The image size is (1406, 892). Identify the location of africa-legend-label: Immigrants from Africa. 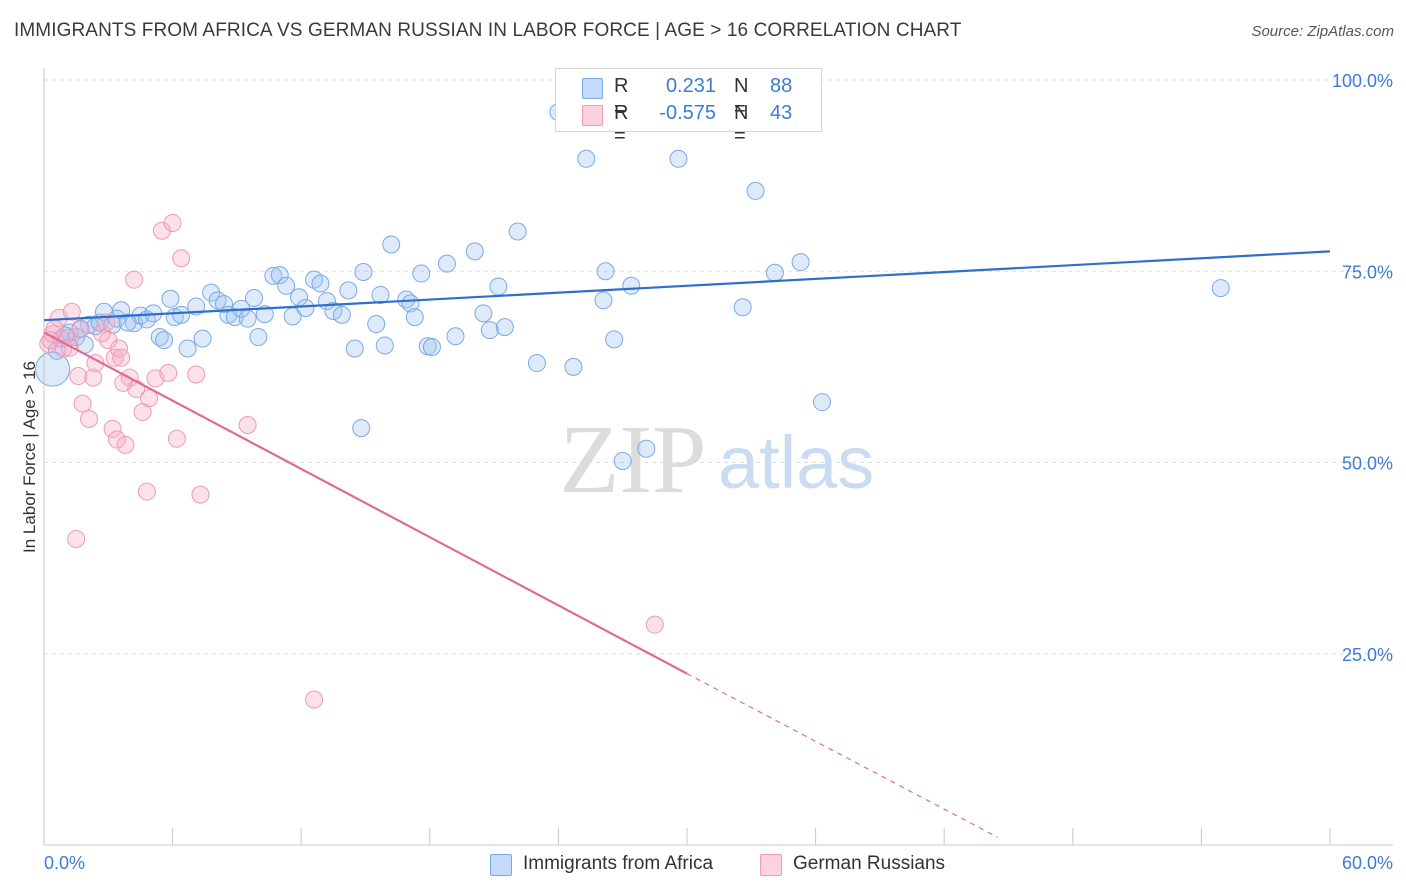
(618, 863).